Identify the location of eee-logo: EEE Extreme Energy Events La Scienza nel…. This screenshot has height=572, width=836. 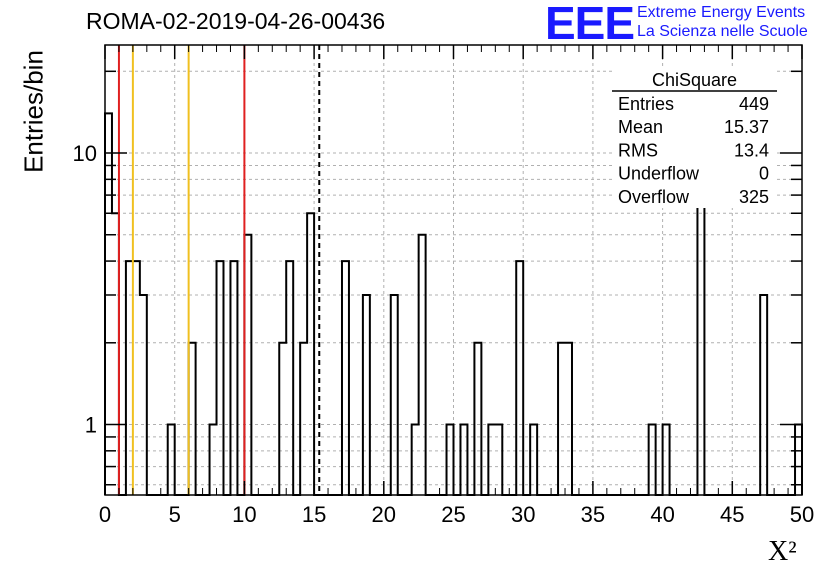
(676, 24).